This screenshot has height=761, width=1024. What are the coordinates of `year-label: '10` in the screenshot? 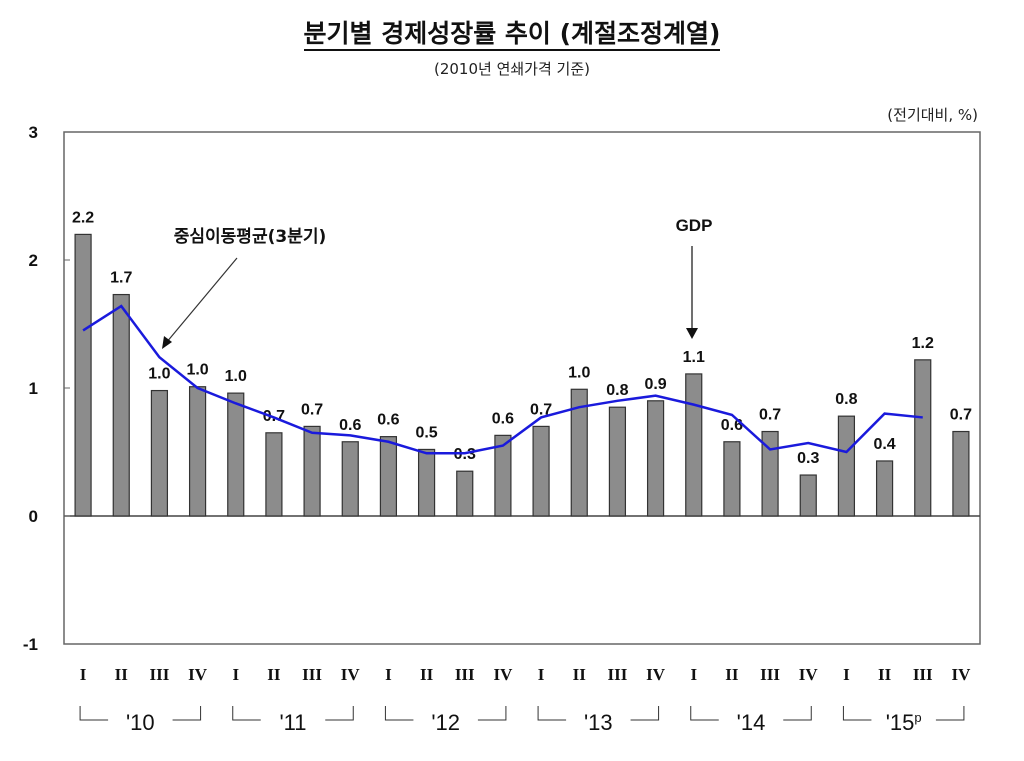 It's located at (140, 722).